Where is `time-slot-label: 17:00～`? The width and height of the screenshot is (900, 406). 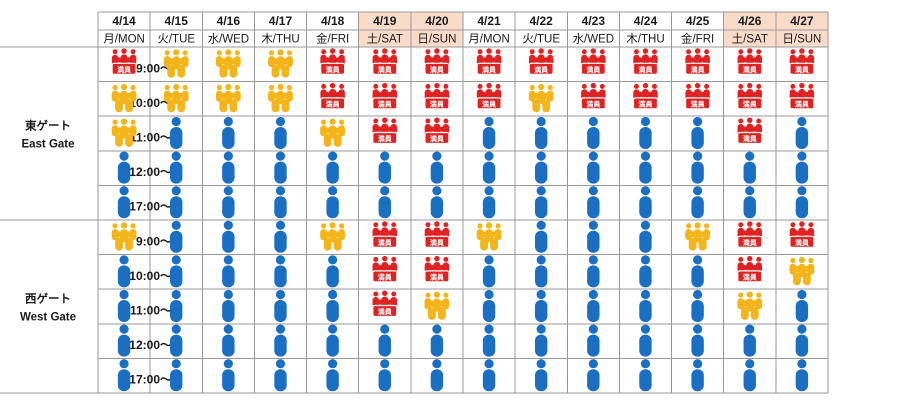
time-slot-label: 17:00～ is located at coordinates (150, 207).